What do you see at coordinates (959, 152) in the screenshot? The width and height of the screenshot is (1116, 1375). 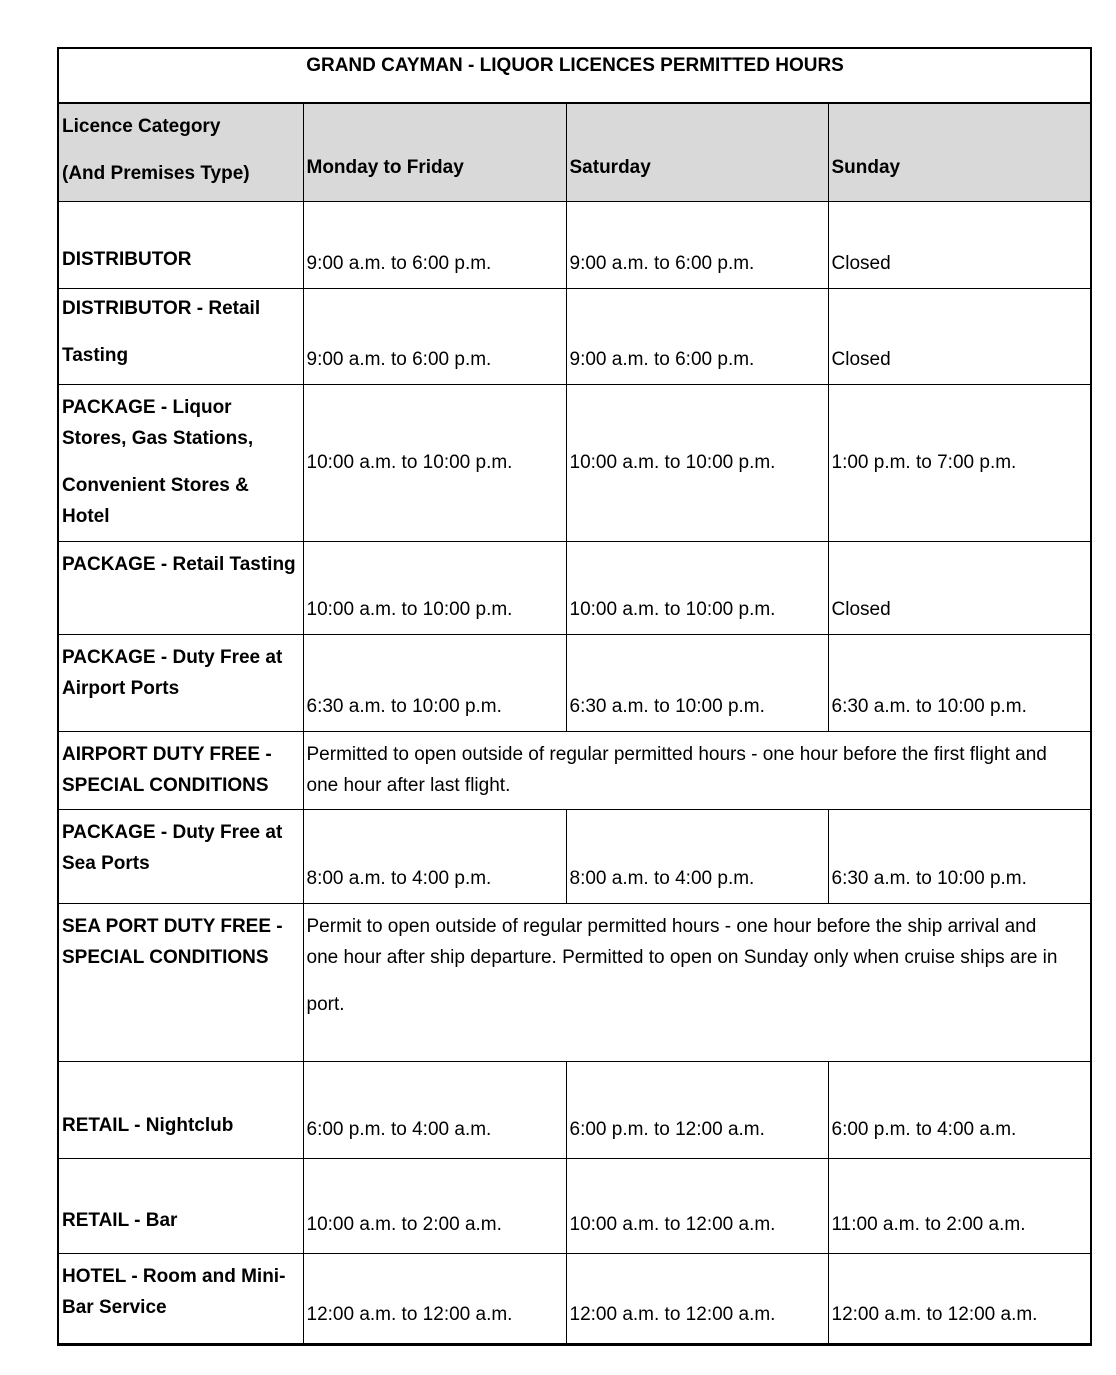 I see `header-cell-sunday: Sunday` at bounding box center [959, 152].